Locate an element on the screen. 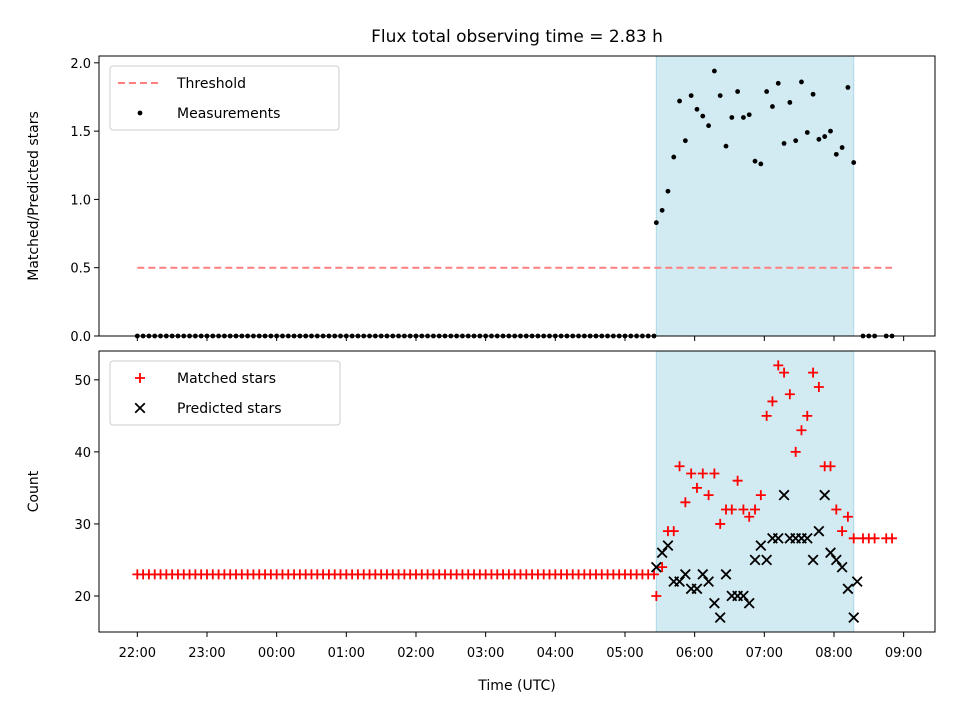 The image size is (960, 724). legend-matched-swatch is located at coordinates (140, 378).